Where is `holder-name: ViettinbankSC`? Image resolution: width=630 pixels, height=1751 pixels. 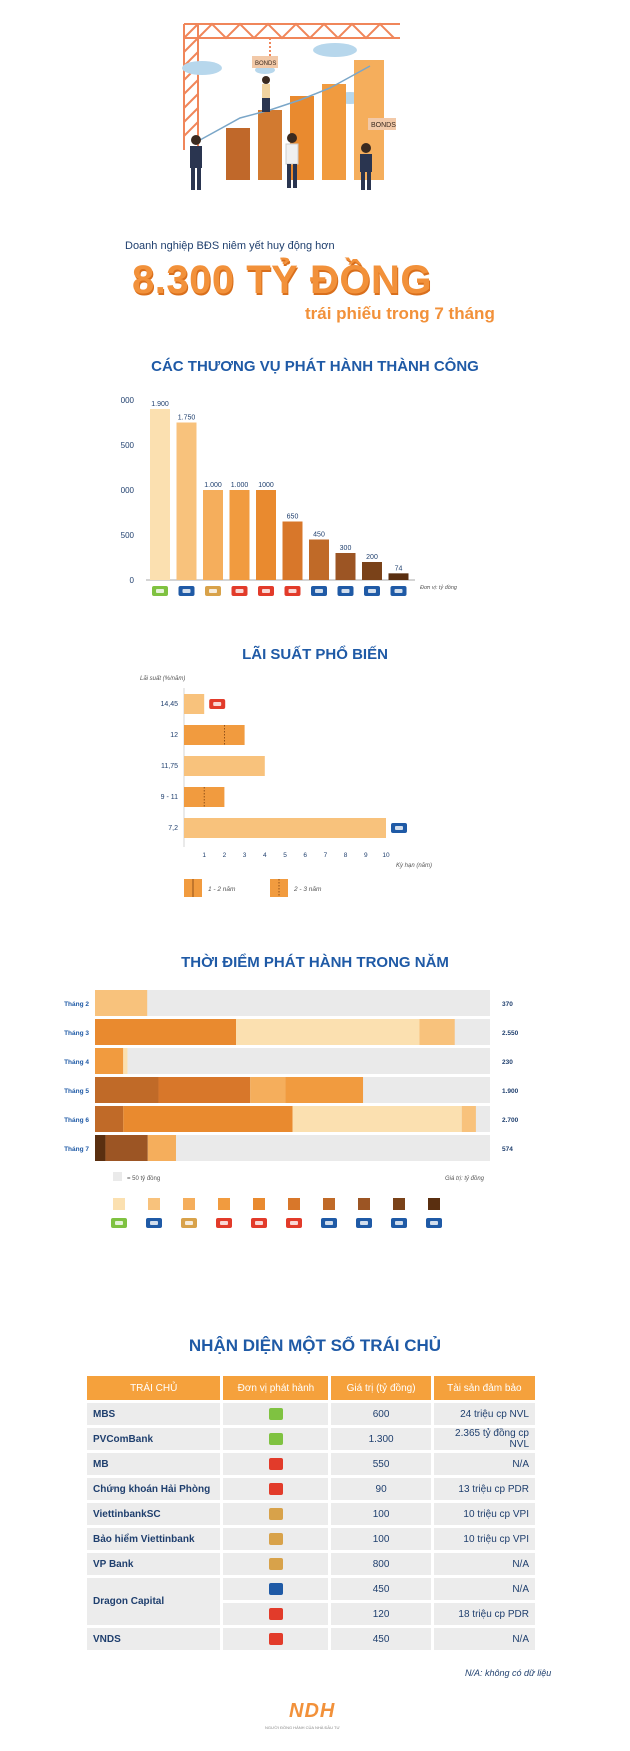 holder-name: ViettinbankSC is located at coordinates (154, 1514).